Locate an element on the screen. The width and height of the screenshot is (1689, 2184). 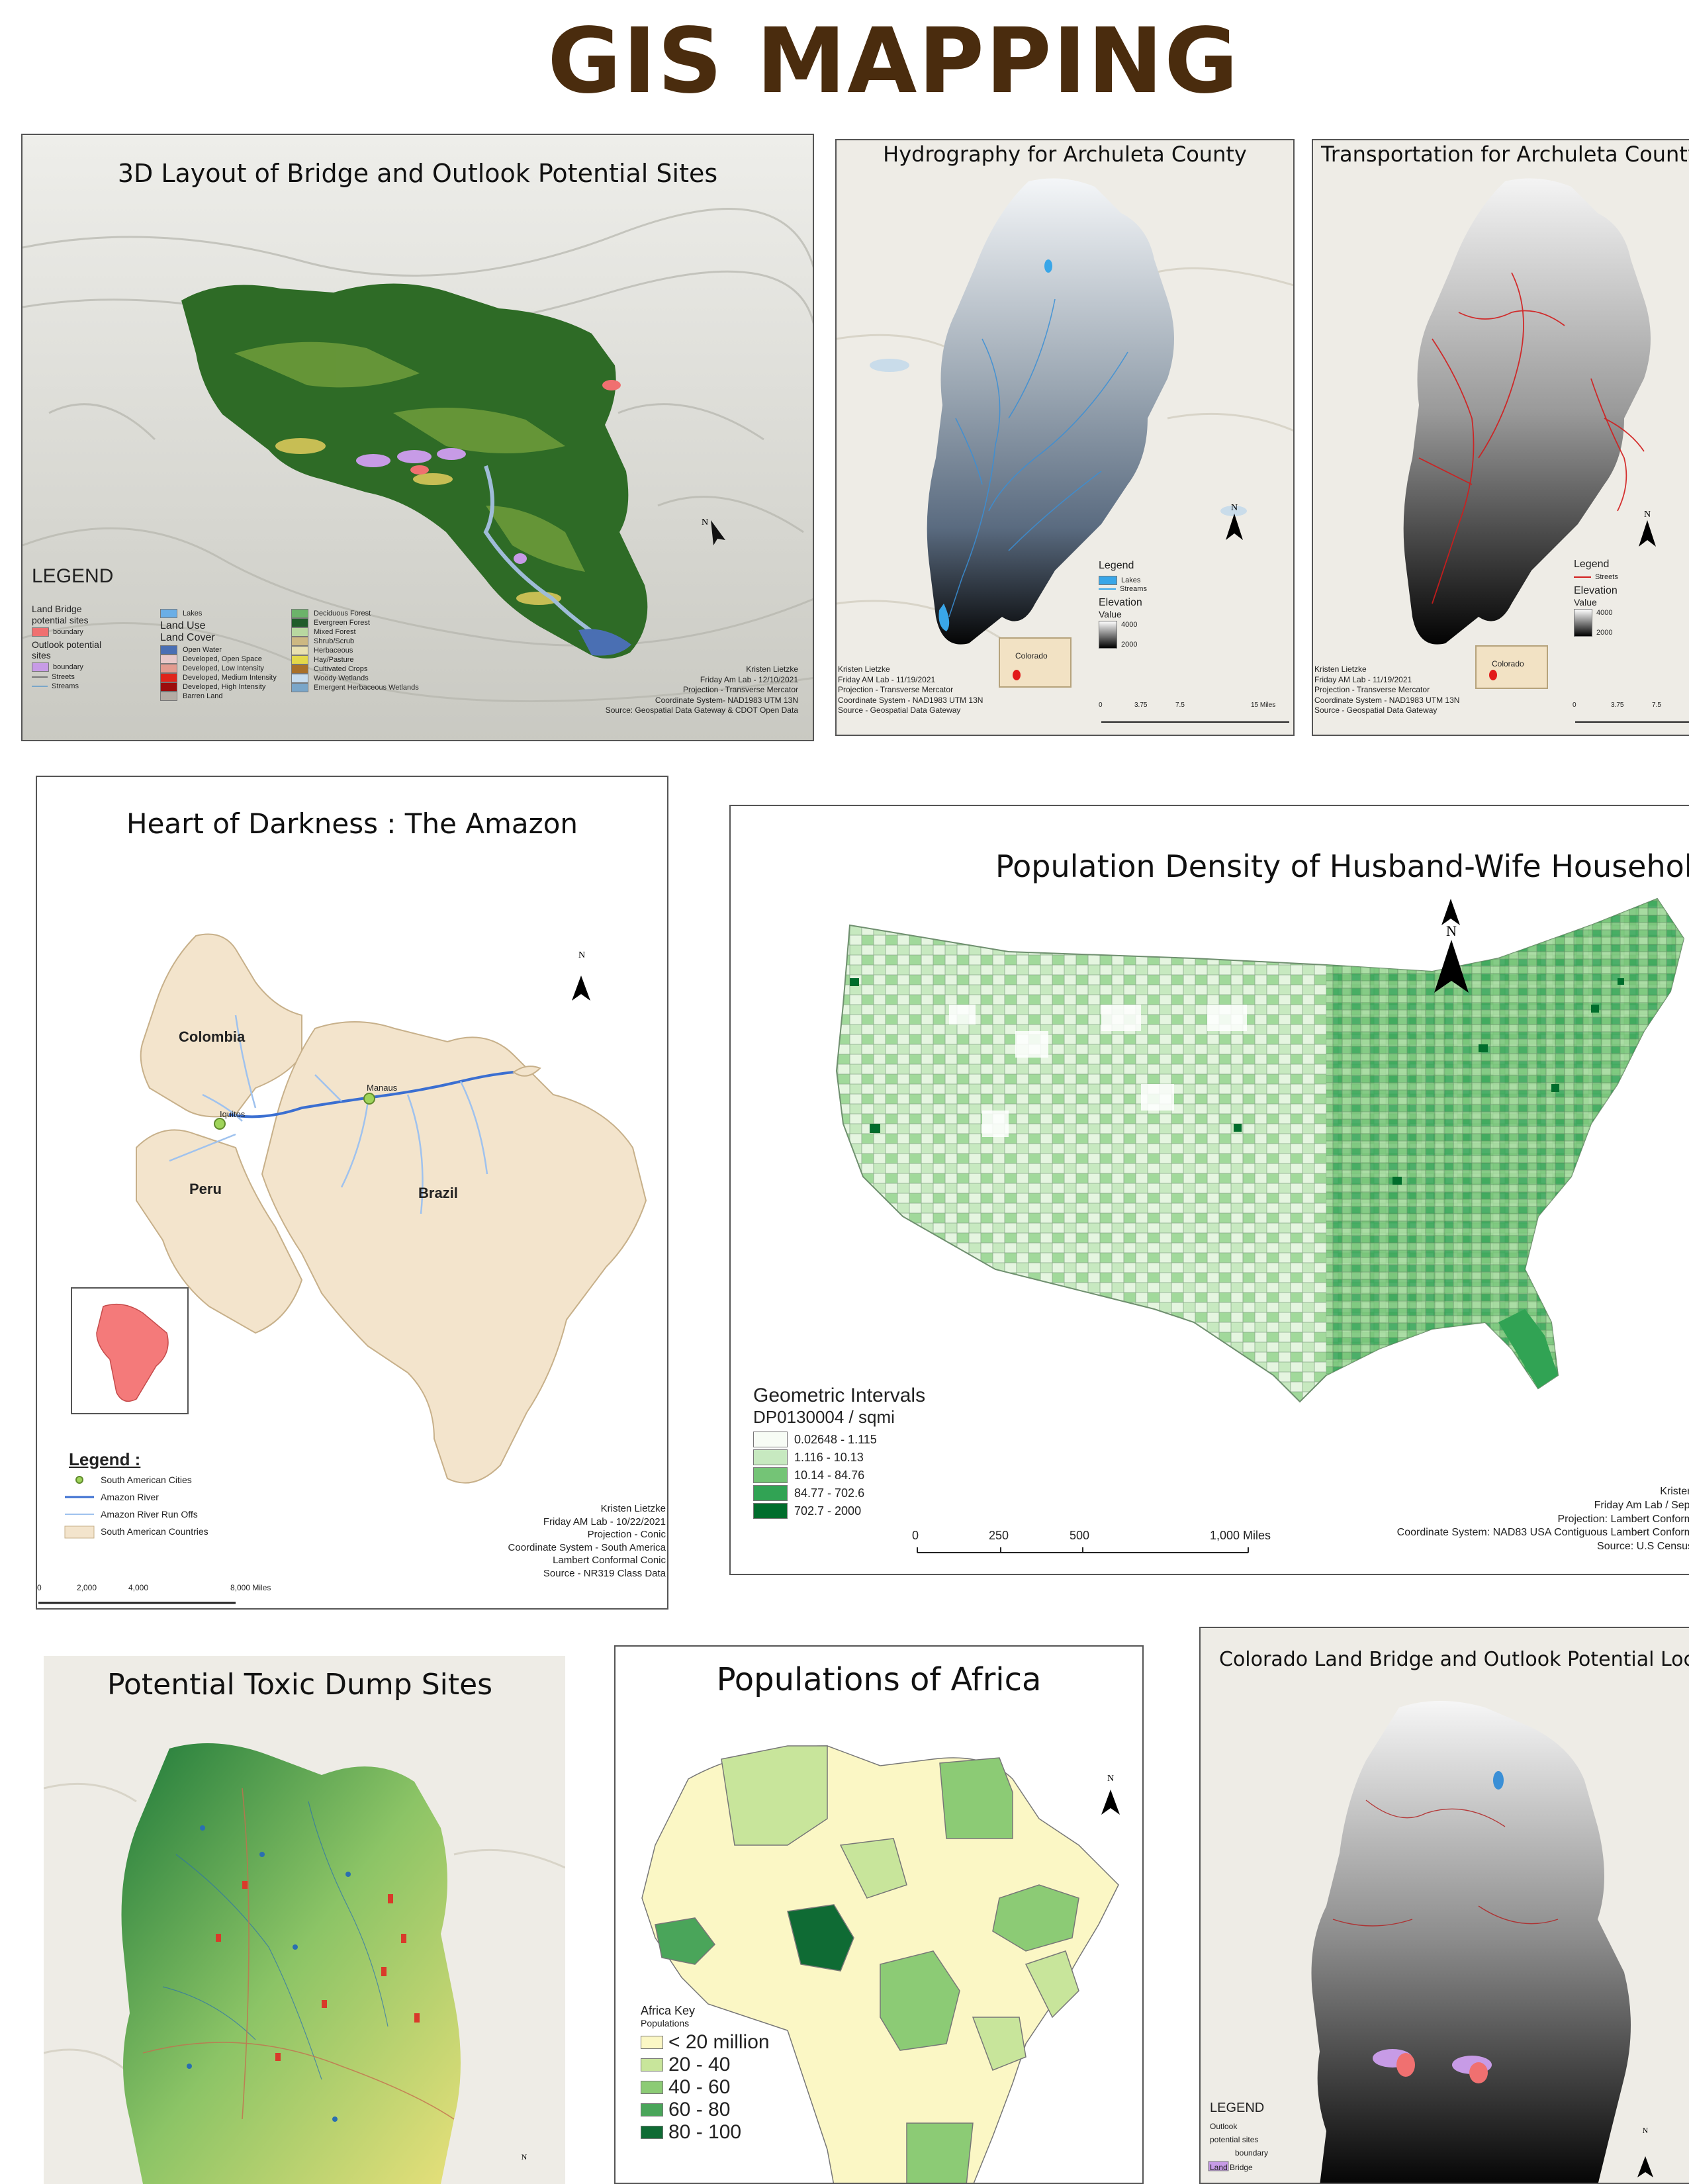
legend-label: Evergreen Forest is located at coordinates (342, 623).